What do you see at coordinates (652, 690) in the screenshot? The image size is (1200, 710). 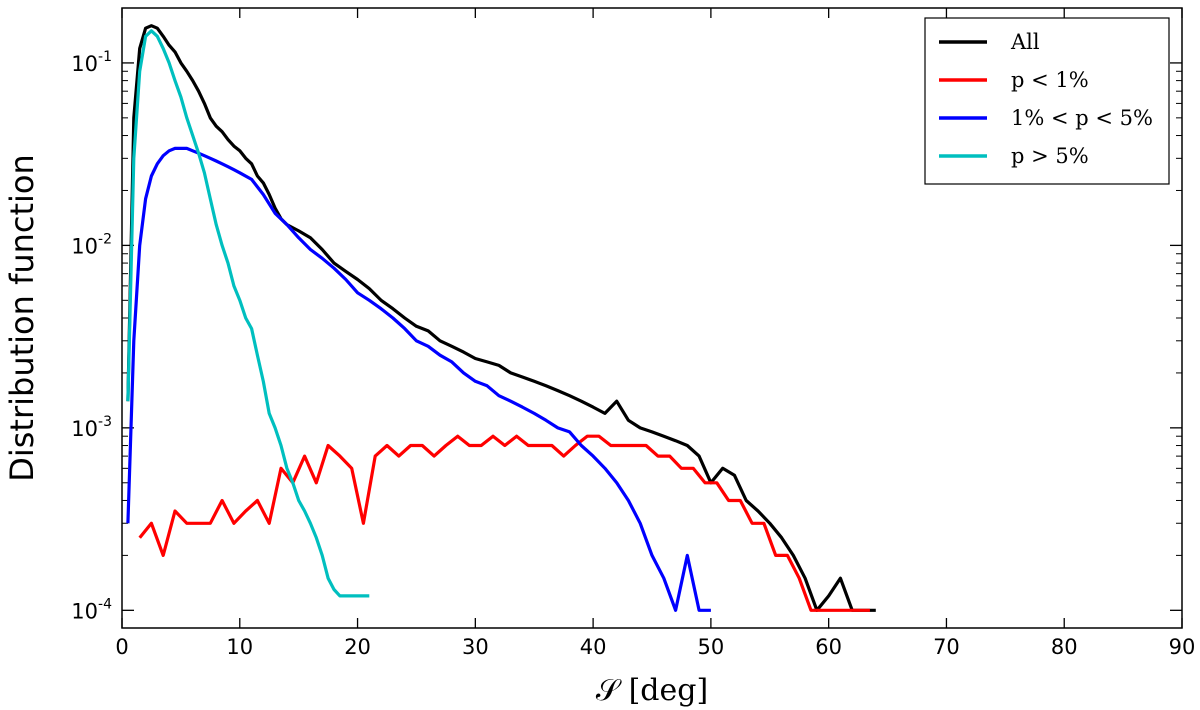 I see `x-axis-label: 𝒮 [deg]` at bounding box center [652, 690].